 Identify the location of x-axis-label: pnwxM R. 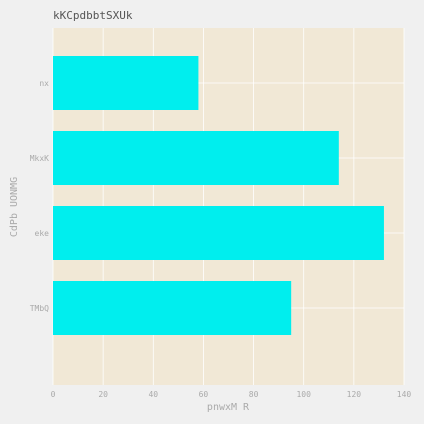
(228, 407).